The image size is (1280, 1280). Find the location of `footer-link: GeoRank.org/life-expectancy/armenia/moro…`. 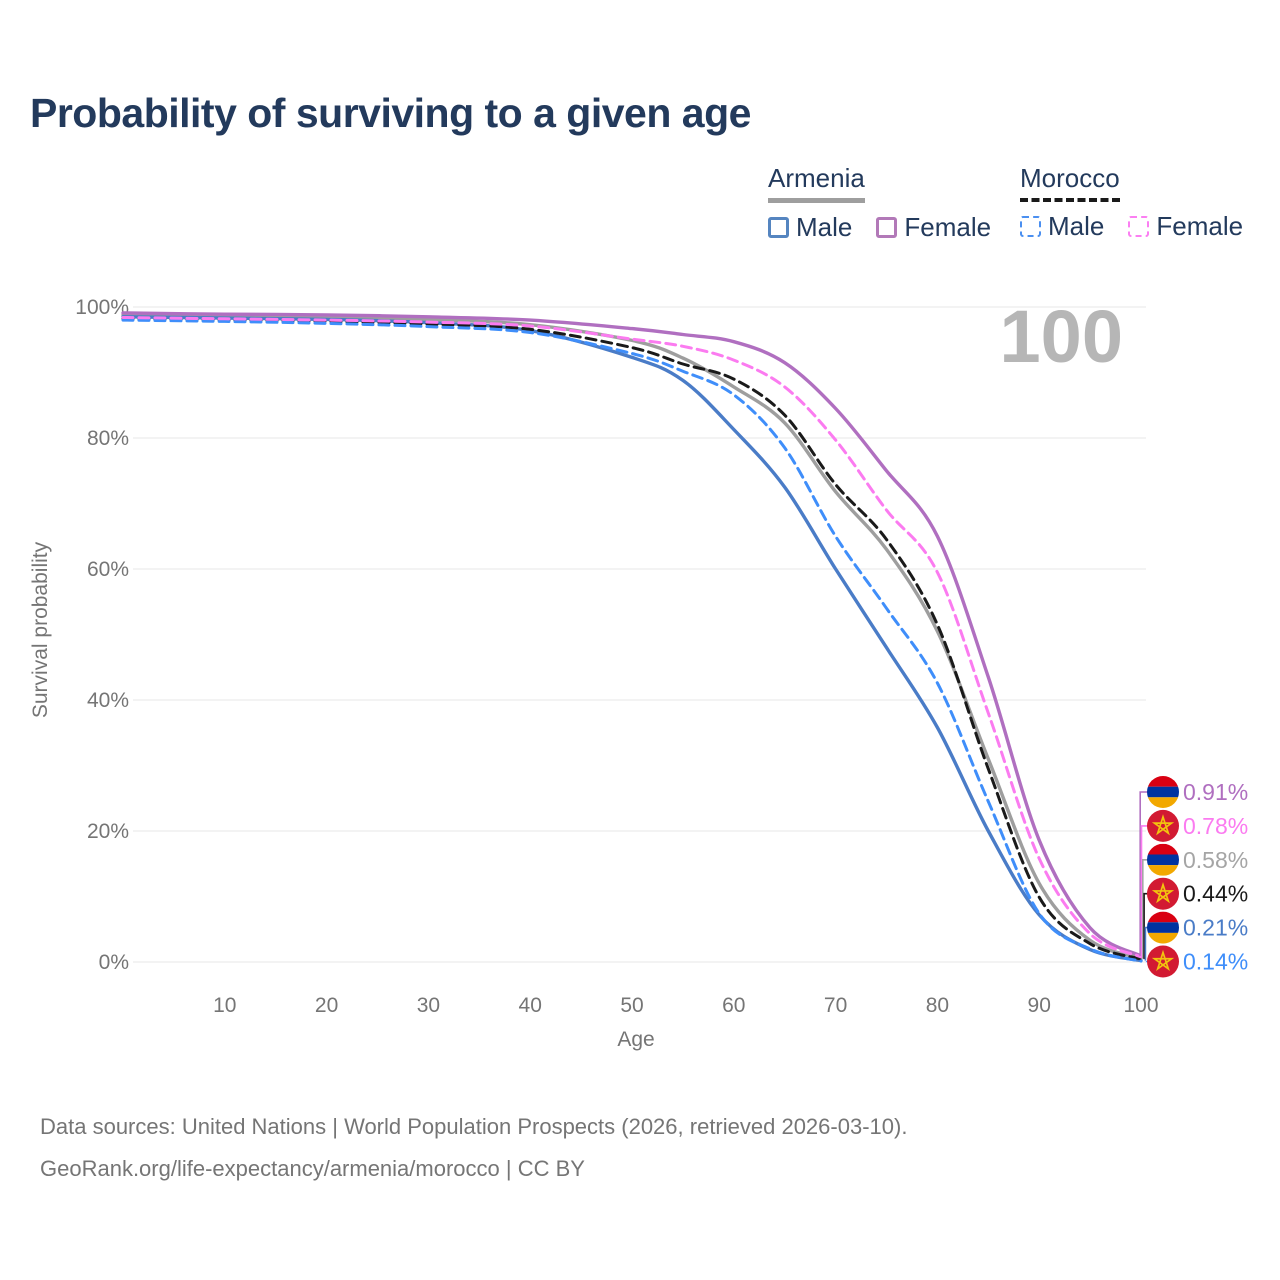

footer-link: GeoRank.org/life-expectancy/armenia/moro… is located at coordinates (312, 1168).